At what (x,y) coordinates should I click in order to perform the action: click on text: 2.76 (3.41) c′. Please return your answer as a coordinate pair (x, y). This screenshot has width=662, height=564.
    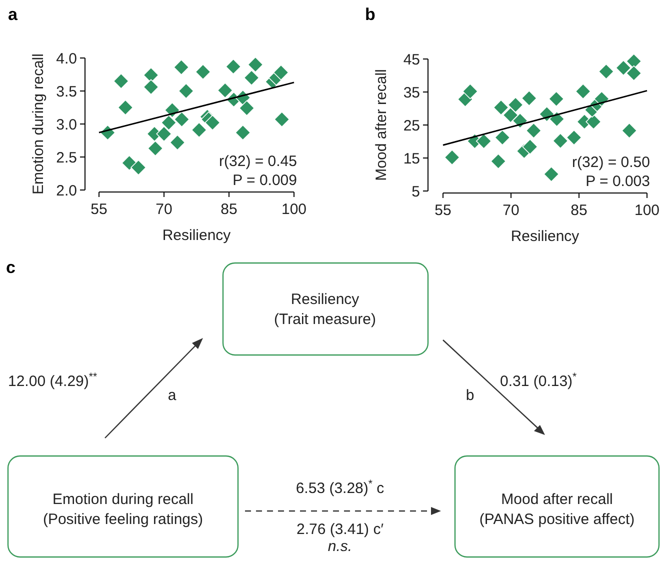
    Looking at the image, I should click on (340, 529).